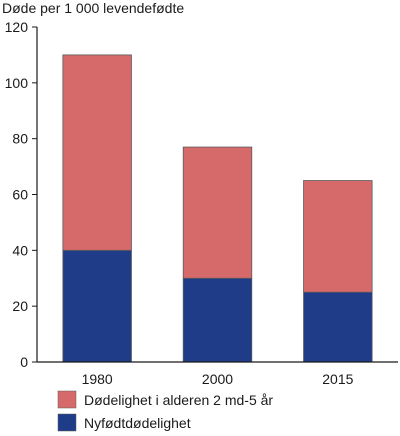  Describe the element at coordinates (20, 250) in the screenshot. I see `y-tick-label: 40` at that location.